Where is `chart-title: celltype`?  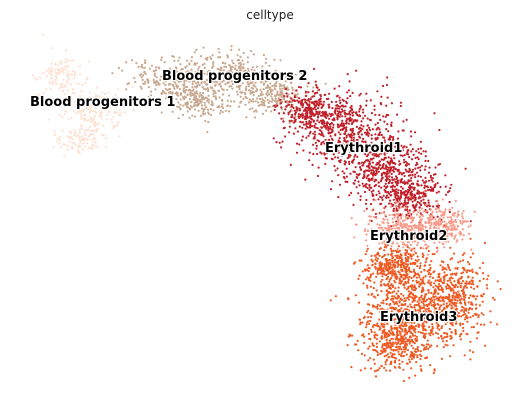 chart-title: celltype is located at coordinates (270, 15).